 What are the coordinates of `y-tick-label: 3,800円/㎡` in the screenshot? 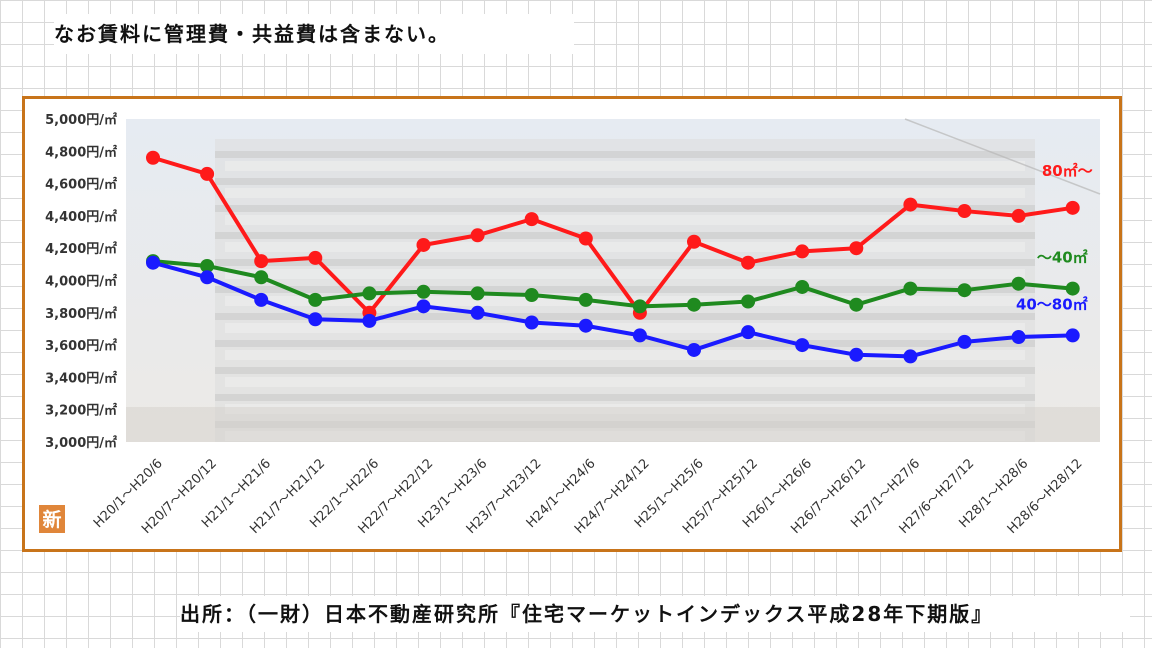 It's located at (81, 314).